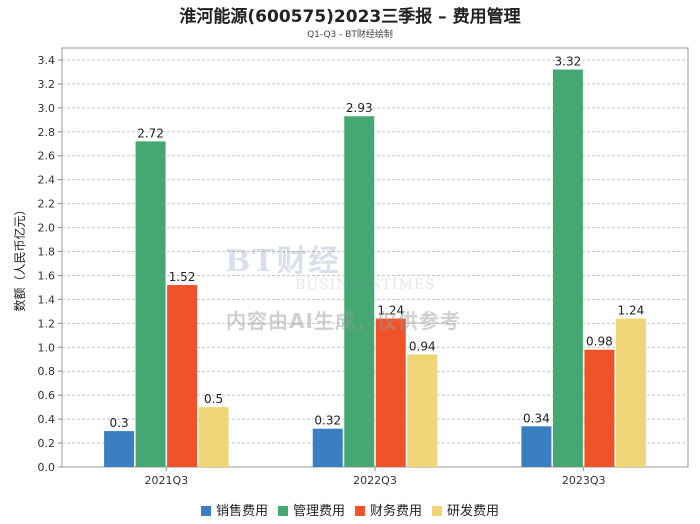 This screenshot has width=700, height=524. What do you see at coordinates (47, 371) in the screenshot?
I see `y-tick-label: 0.8` at bounding box center [47, 371].